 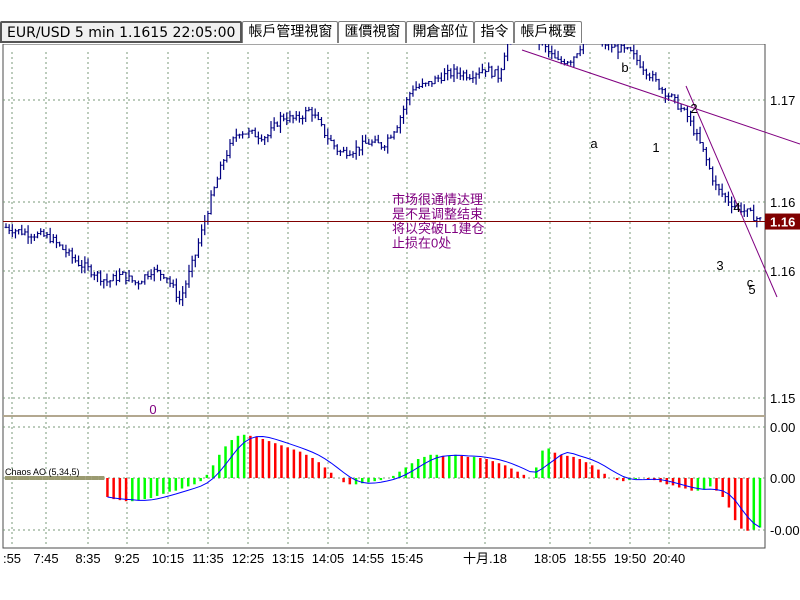 I want to click on trend-line-lower, so click(x=731, y=191).